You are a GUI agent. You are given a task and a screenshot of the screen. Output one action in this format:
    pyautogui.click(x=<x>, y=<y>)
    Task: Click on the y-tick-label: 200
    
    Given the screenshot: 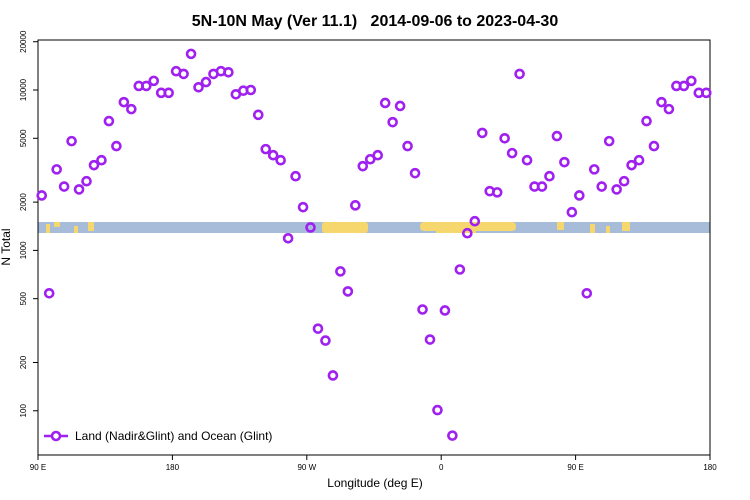 What is the action you would take?
    pyautogui.click(x=23, y=362)
    